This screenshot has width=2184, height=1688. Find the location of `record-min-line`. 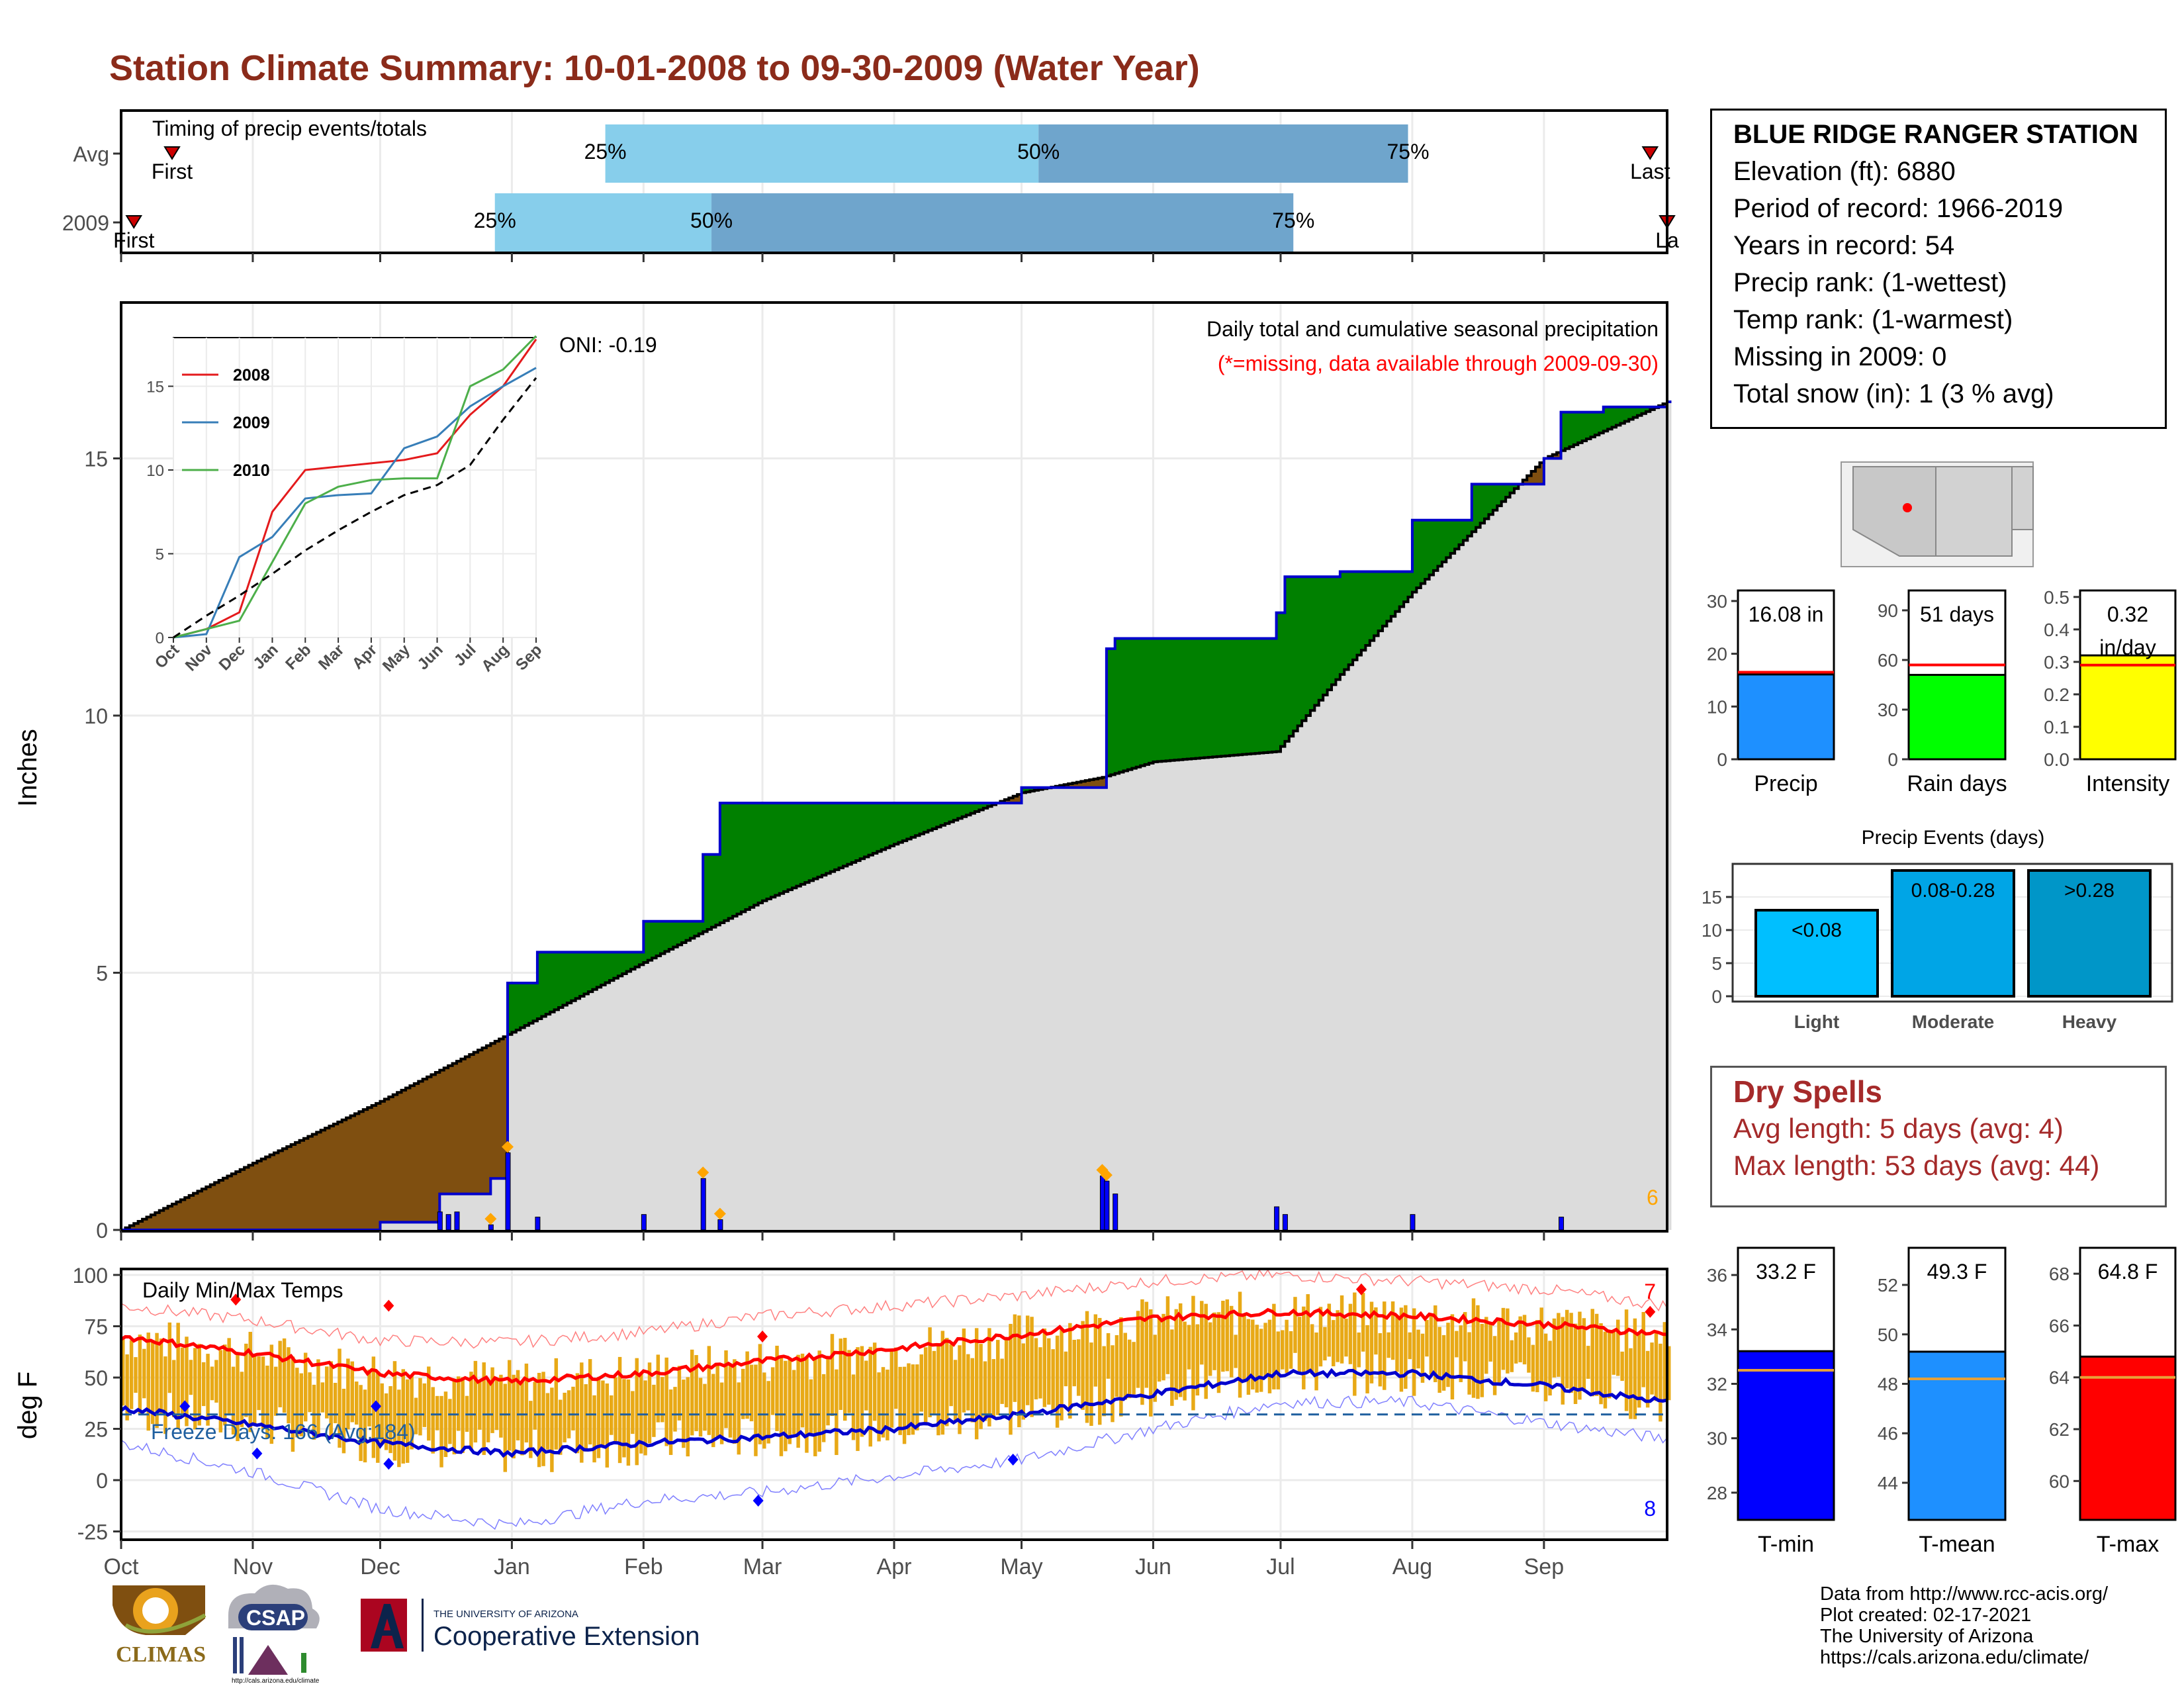

record-min-line is located at coordinates (894, 1462).